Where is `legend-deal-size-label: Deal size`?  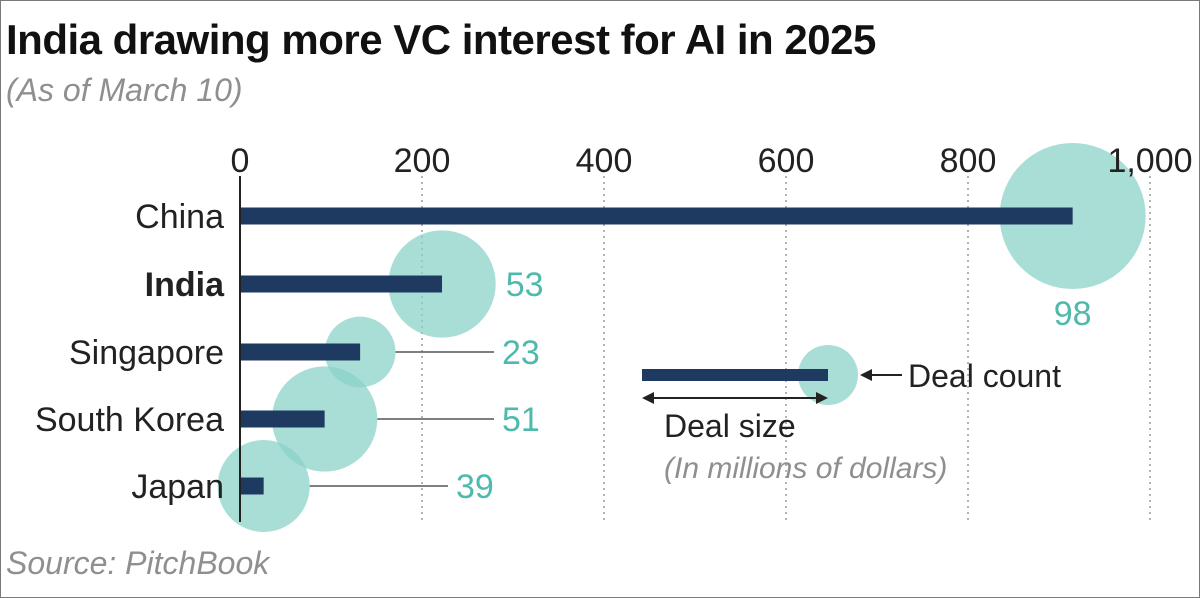 legend-deal-size-label: Deal size is located at coordinates (730, 426).